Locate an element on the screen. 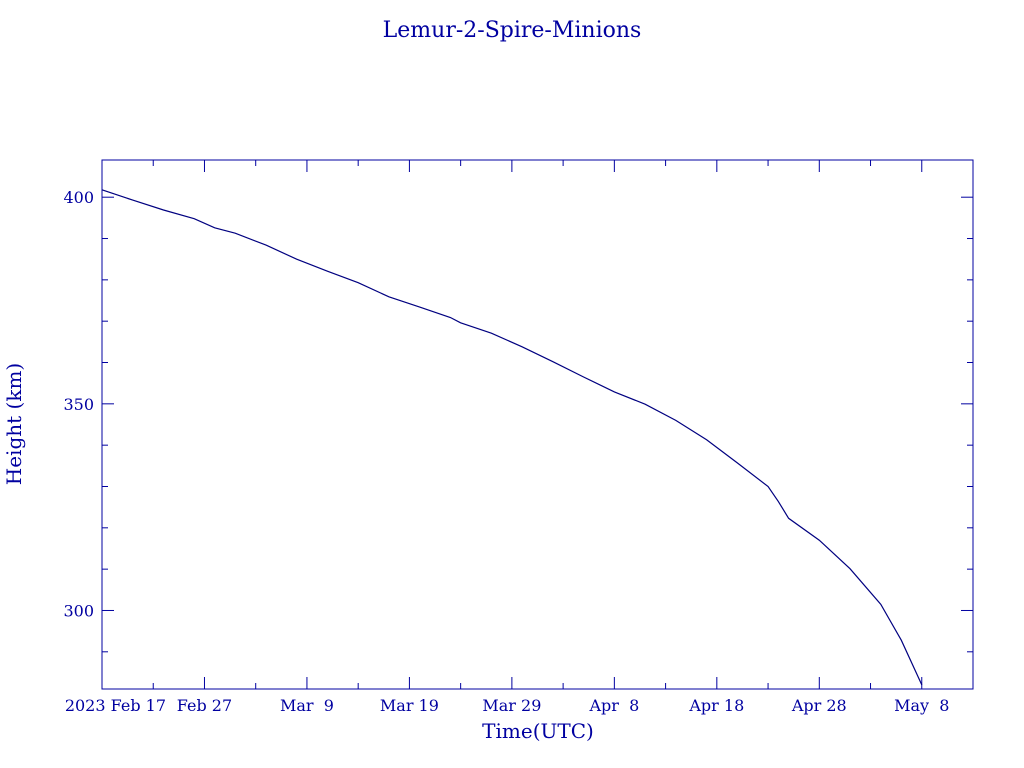  y-tick-label: 350 is located at coordinates (78, 404).